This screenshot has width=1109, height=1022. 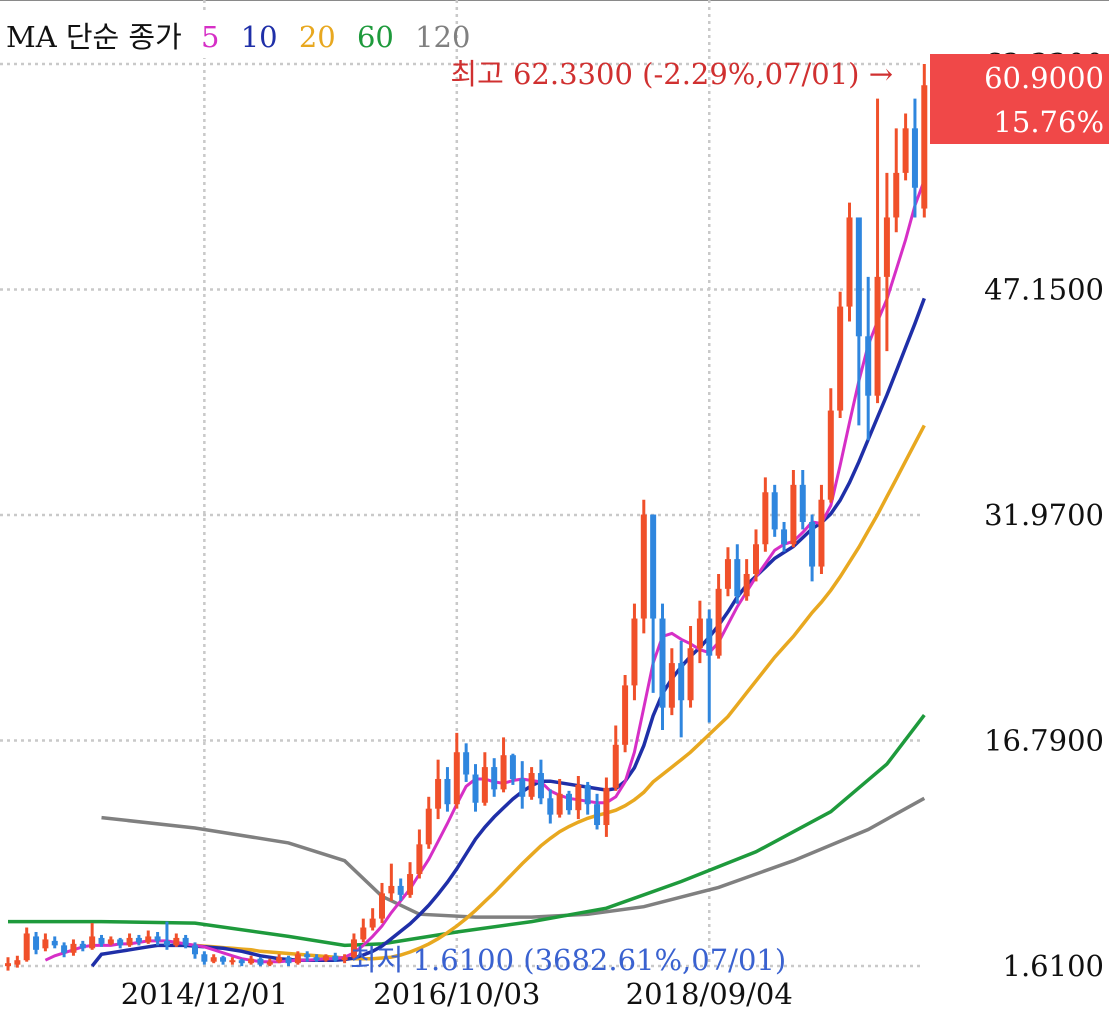 What do you see at coordinates (671, 74) in the screenshot?
I see `high-annotation: 최고 62.3300 (-2.29%,07/01) →` at bounding box center [671, 74].